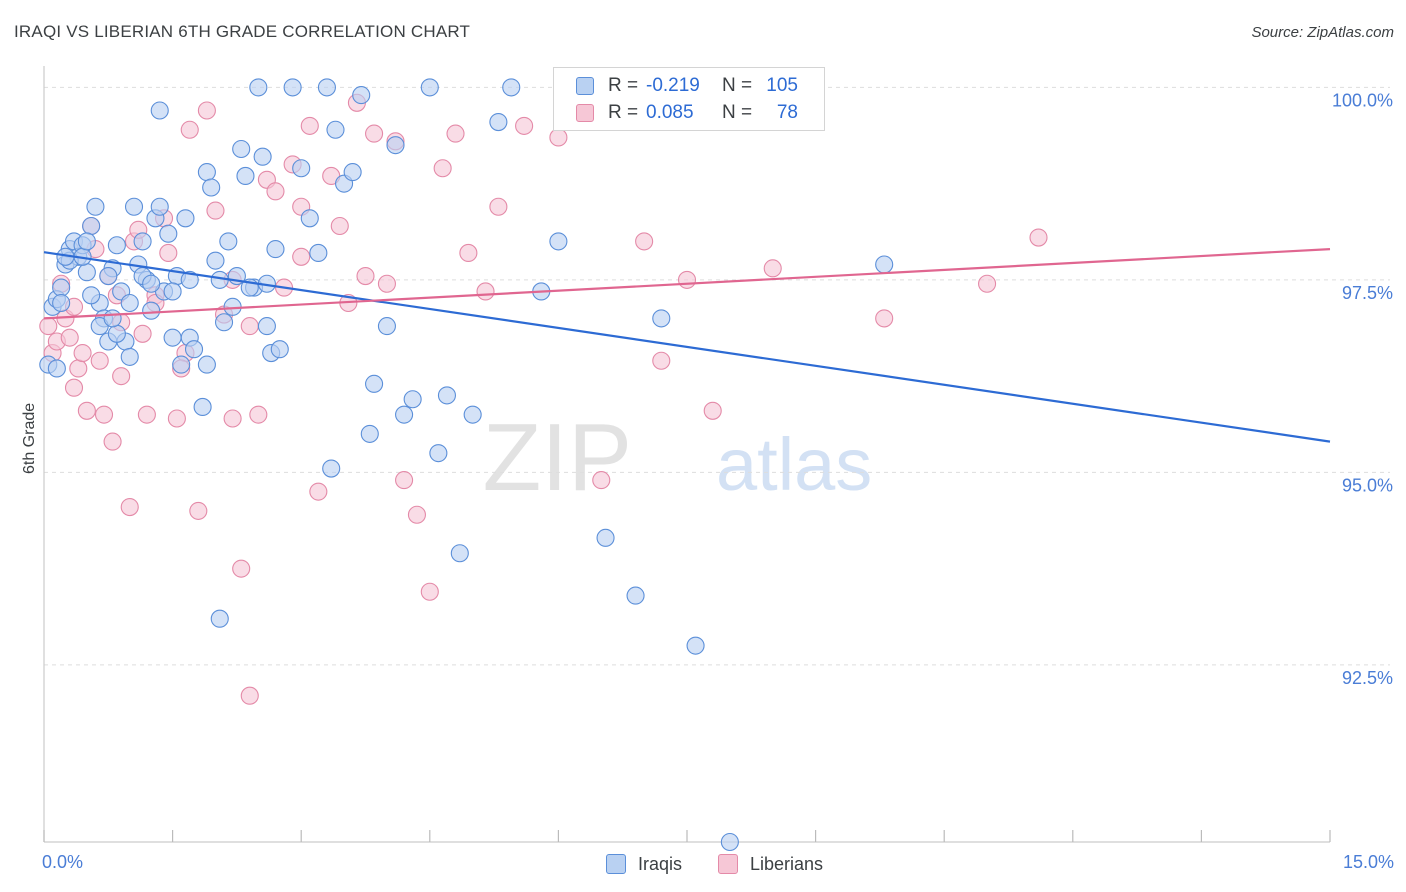  I want to click on y-tick-labels: 100.0% 97.5% 95.0% 92.5%, so click(1362, 389).